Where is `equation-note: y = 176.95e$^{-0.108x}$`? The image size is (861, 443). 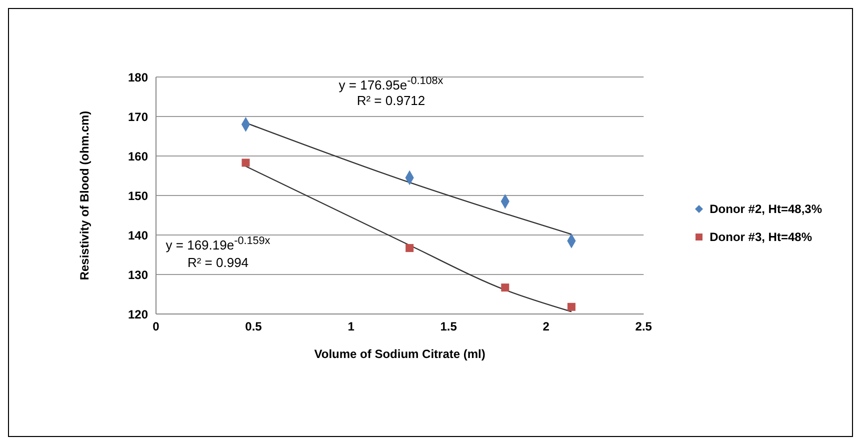
equation-note: y = 176.95e$^{-0.108x}$ is located at coordinates (391, 83).